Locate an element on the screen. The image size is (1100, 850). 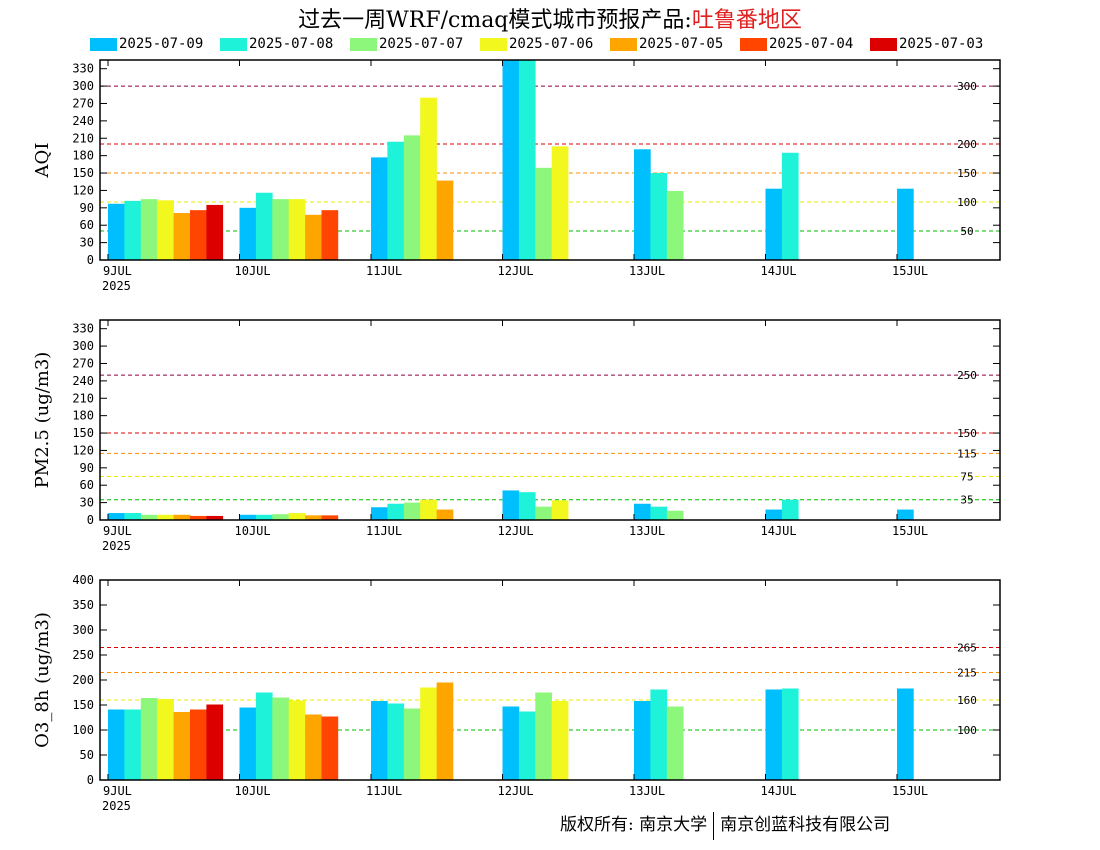
y-axis-label: AQI is located at coordinates (42, 161).